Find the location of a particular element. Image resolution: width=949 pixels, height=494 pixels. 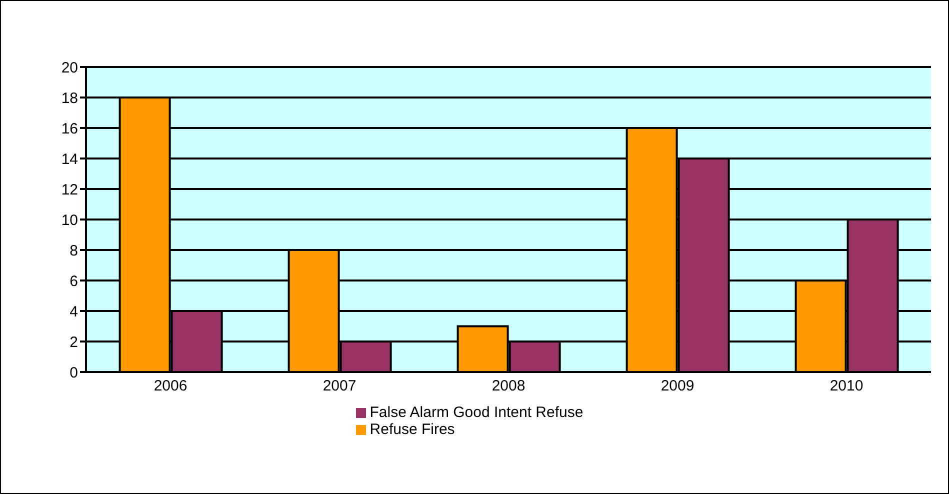

y-tick-label: 12 is located at coordinates (69, 189).